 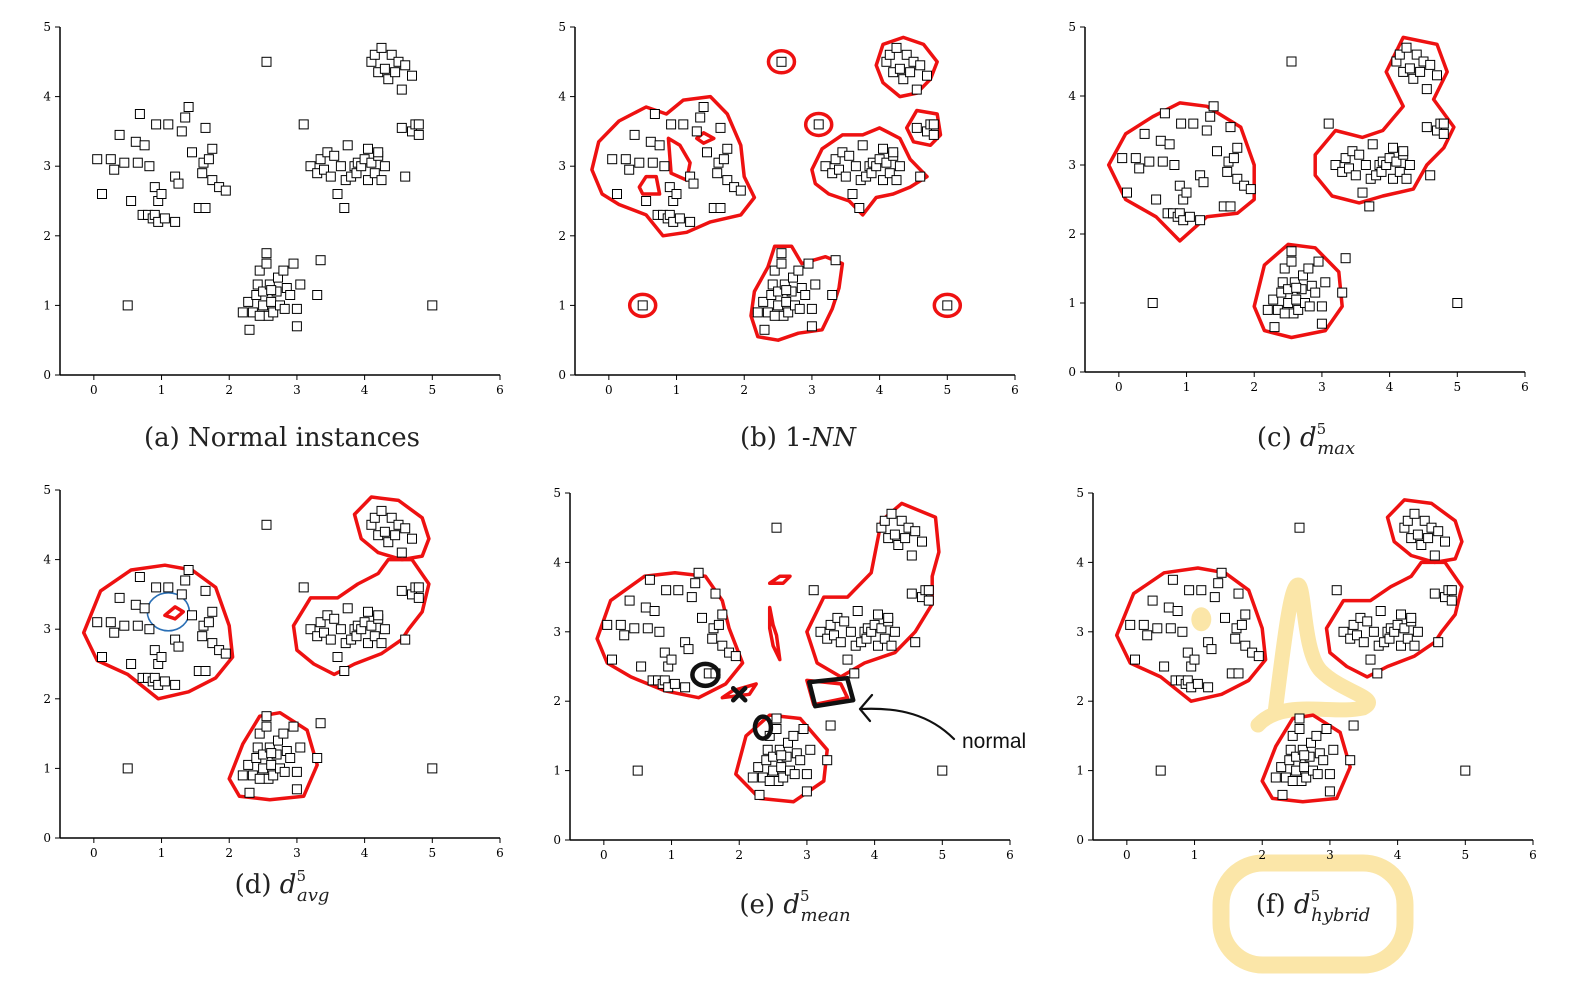 I want to click on y-tick-label: 2, so click(x=562, y=236).